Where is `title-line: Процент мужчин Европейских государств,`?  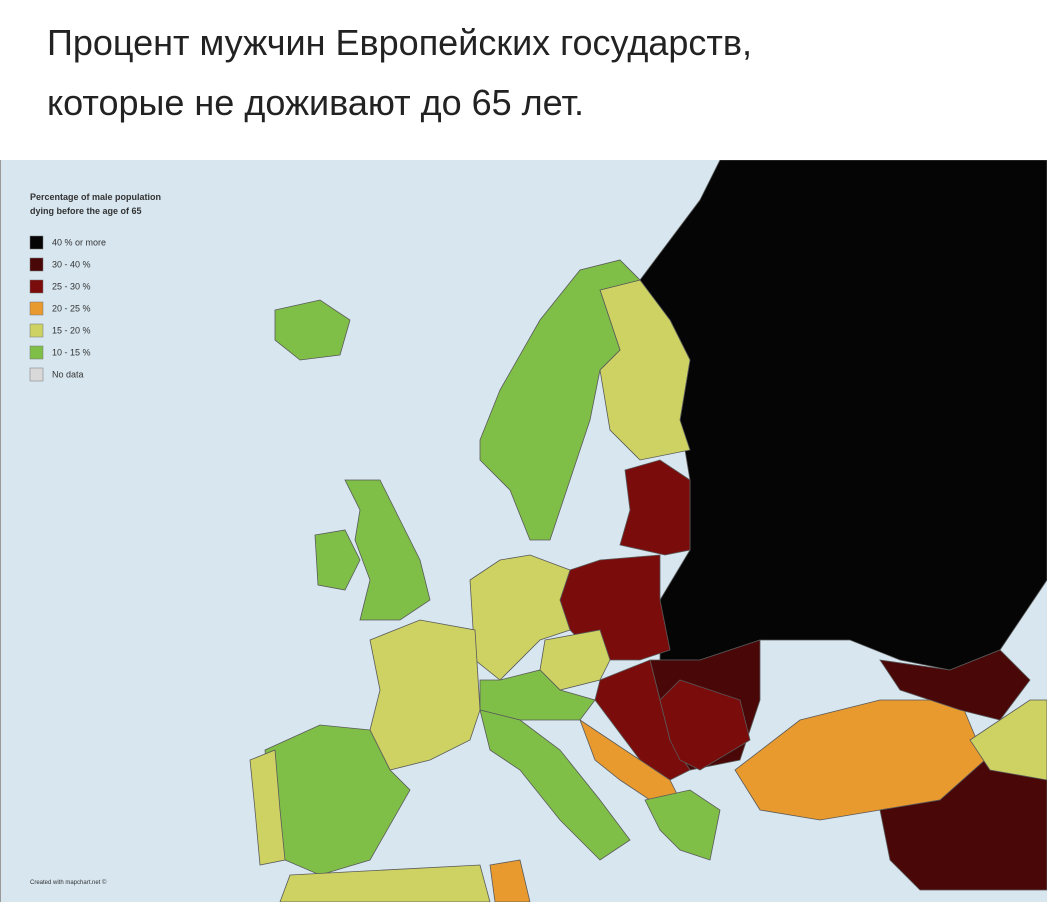
title-line: Процент мужчин Европейских государств, is located at coordinates (400, 42).